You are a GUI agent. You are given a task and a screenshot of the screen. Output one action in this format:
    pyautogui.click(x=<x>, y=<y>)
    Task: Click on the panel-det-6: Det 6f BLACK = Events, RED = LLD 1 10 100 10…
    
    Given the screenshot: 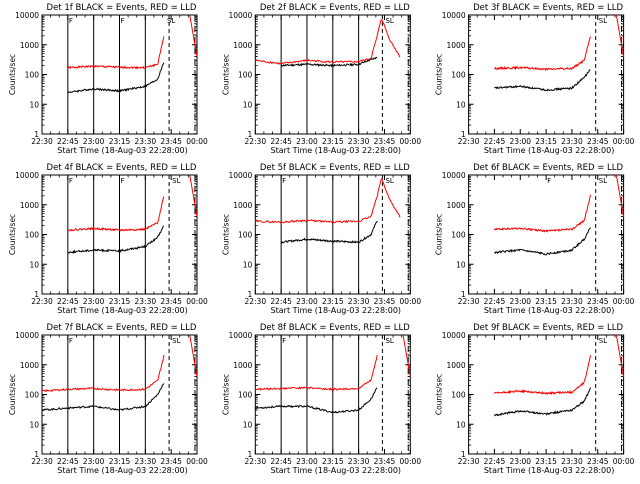 What is the action you would take?
    pyautogui.click(x=535, y=239)
    